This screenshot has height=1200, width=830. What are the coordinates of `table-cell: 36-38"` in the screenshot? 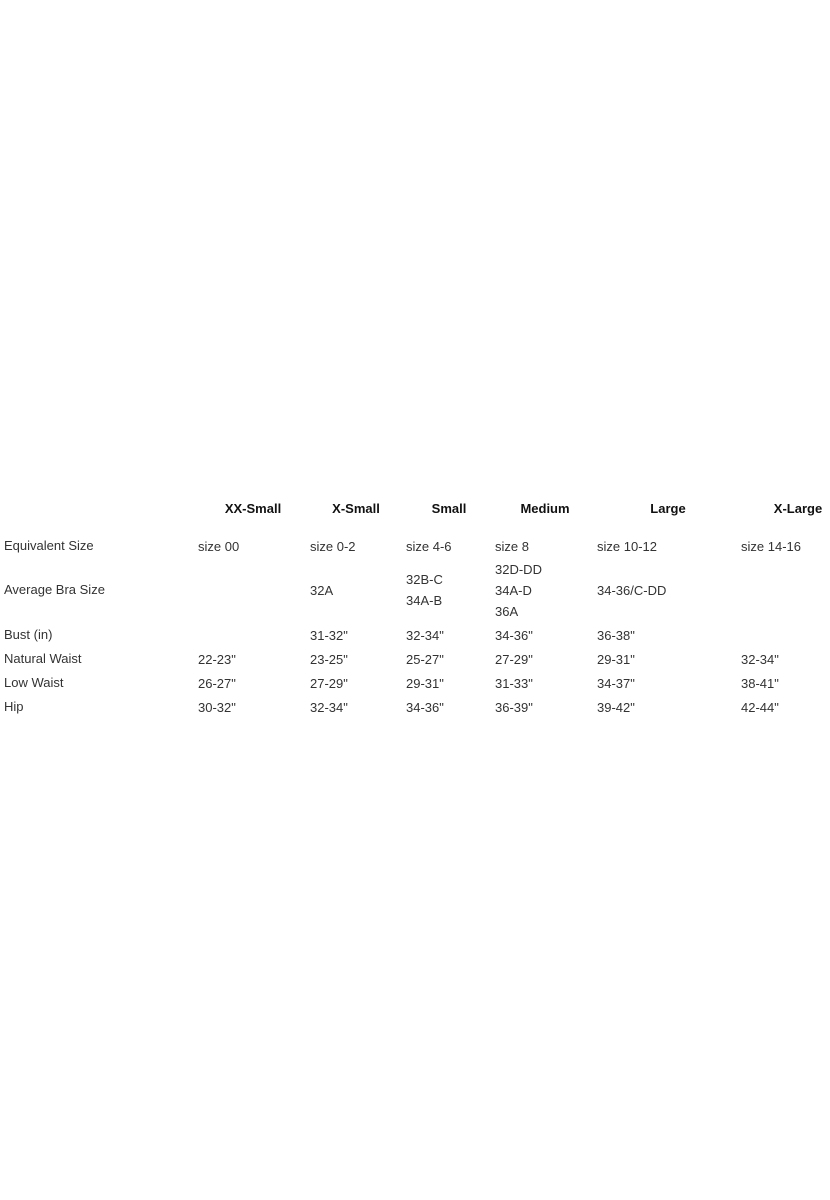 It's located at (616, 635).